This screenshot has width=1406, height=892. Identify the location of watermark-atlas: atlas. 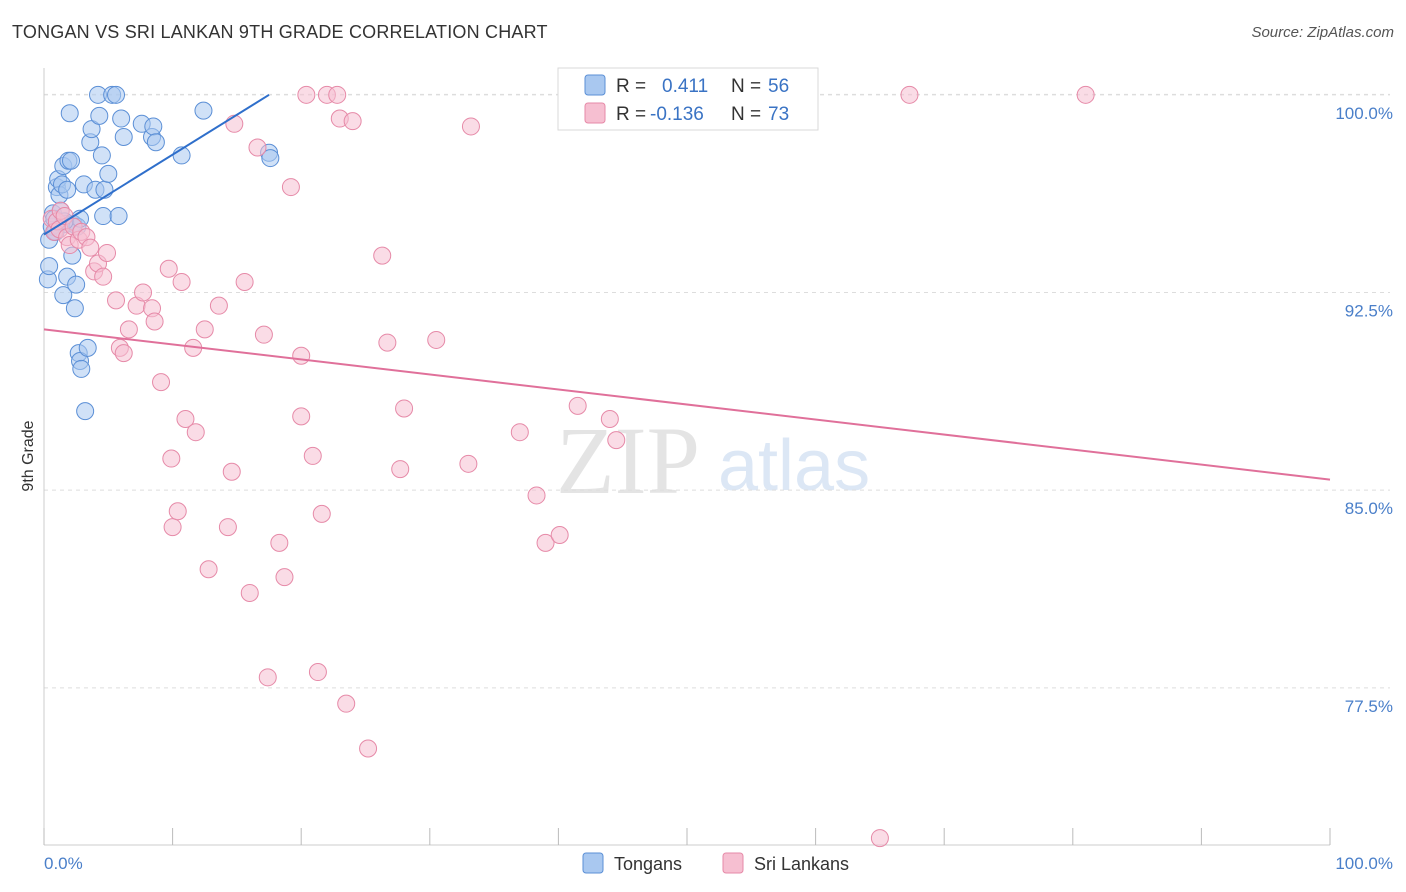
(794, 466).